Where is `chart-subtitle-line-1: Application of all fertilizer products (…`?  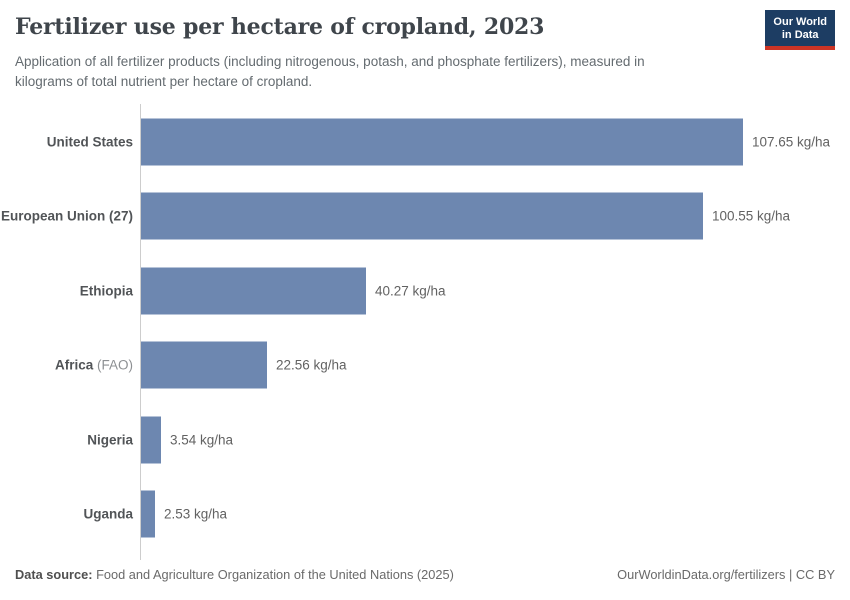 chart-subtitle-line-1: Application of all fertilizer products (… is located at coordinates (330, 61).